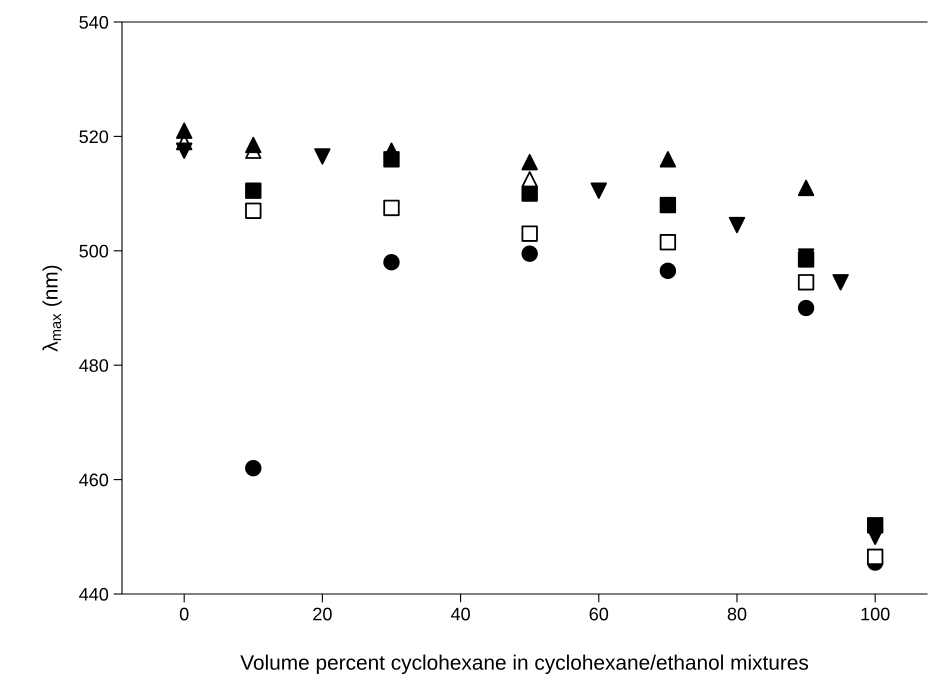 Image resolution: width=931 pixels, height=690 pixels. Describe the element at coordinates (460, 614) in the screenshot. I see `x-tick-label: 40` at that location.